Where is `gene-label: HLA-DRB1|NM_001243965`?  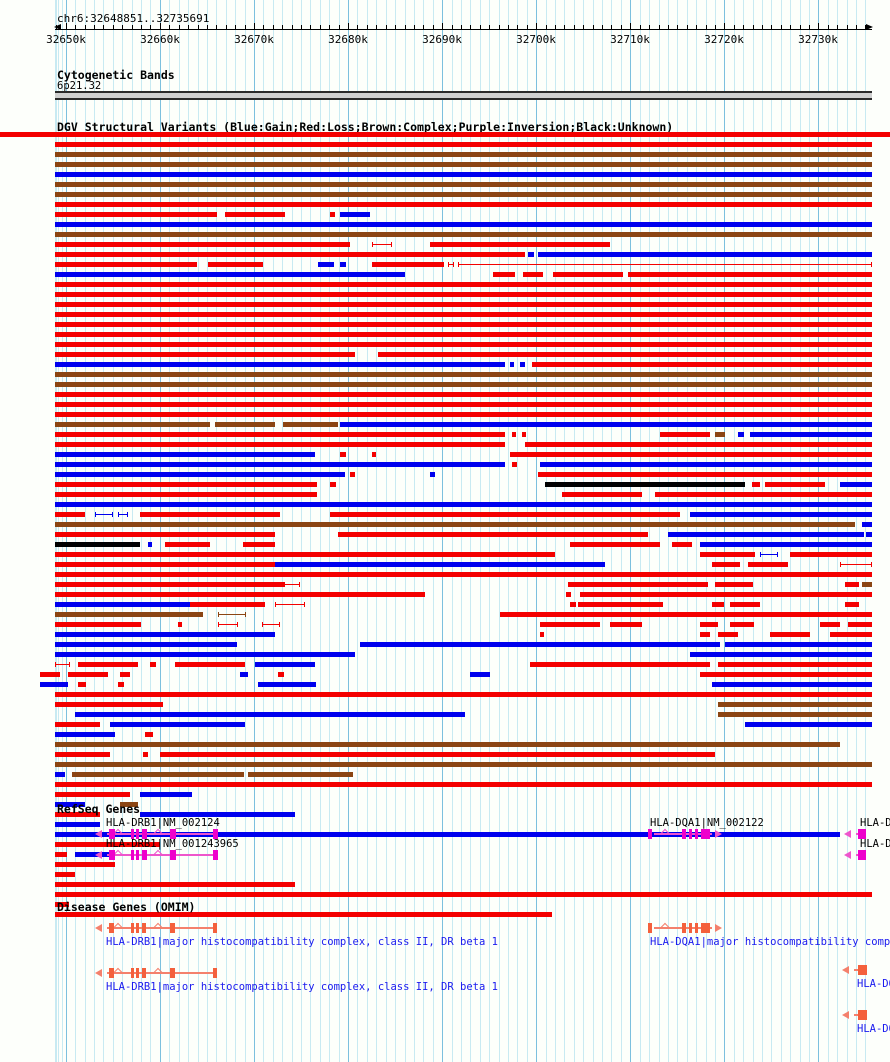
gene-label: HLA-DRB1|NM_001243965 is located at coordinates (172, 844).